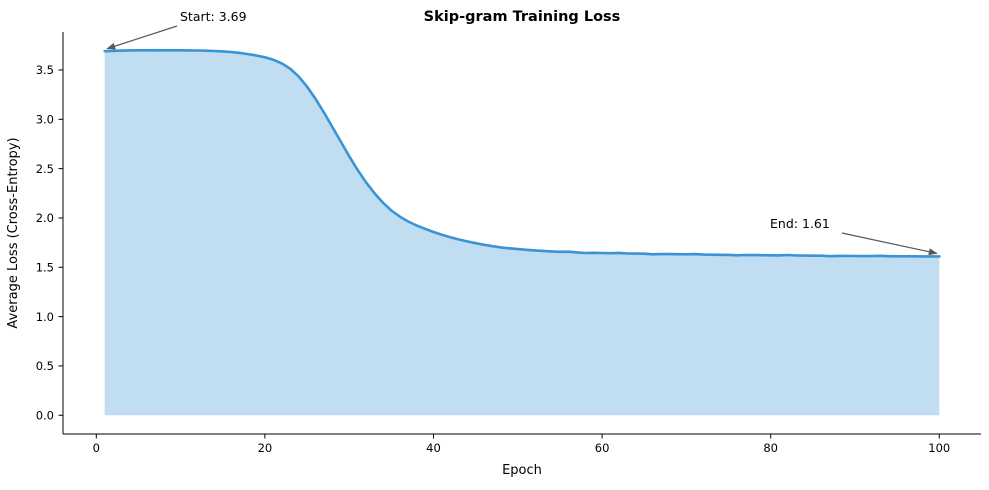  I want to click on x-tick-label: 100, so click(939, 448).